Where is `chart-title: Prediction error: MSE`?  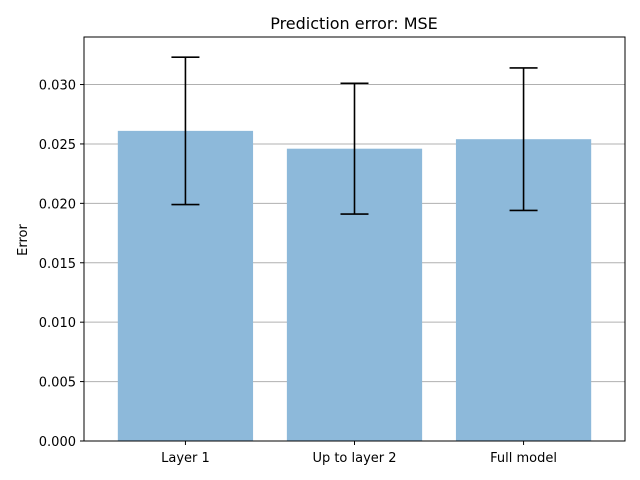
chart-title: Prediction error: MSE is located at coordinates (354, 23).